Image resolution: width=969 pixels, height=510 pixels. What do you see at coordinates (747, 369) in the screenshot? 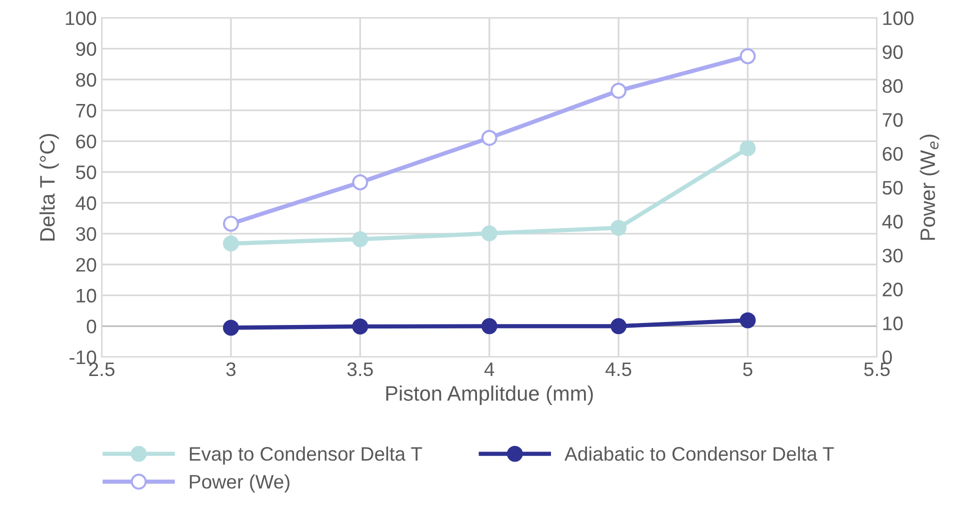
I see `x-tick-label: 5` at bounding box center [747, 369].